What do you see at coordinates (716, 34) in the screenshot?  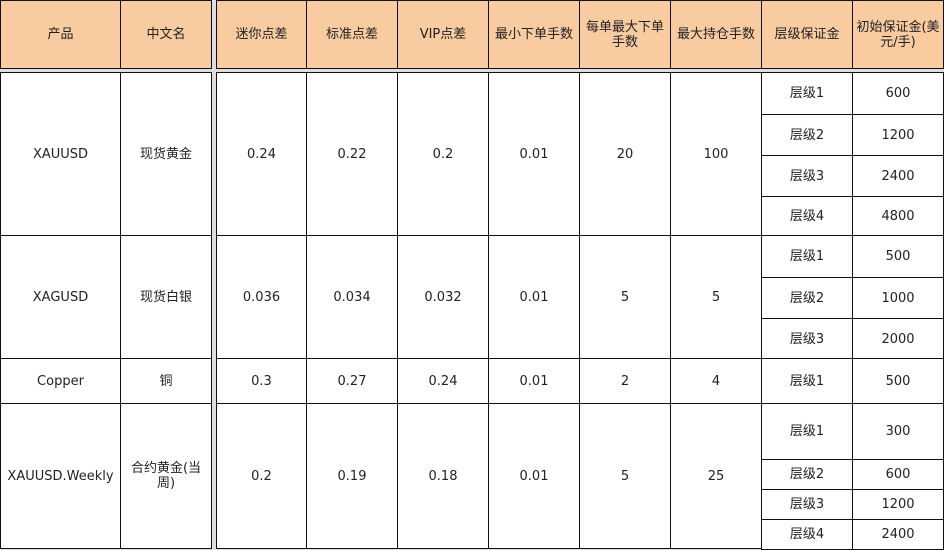 I see `header-cell: 最大持仓手数` at bounding box center [716, 34].